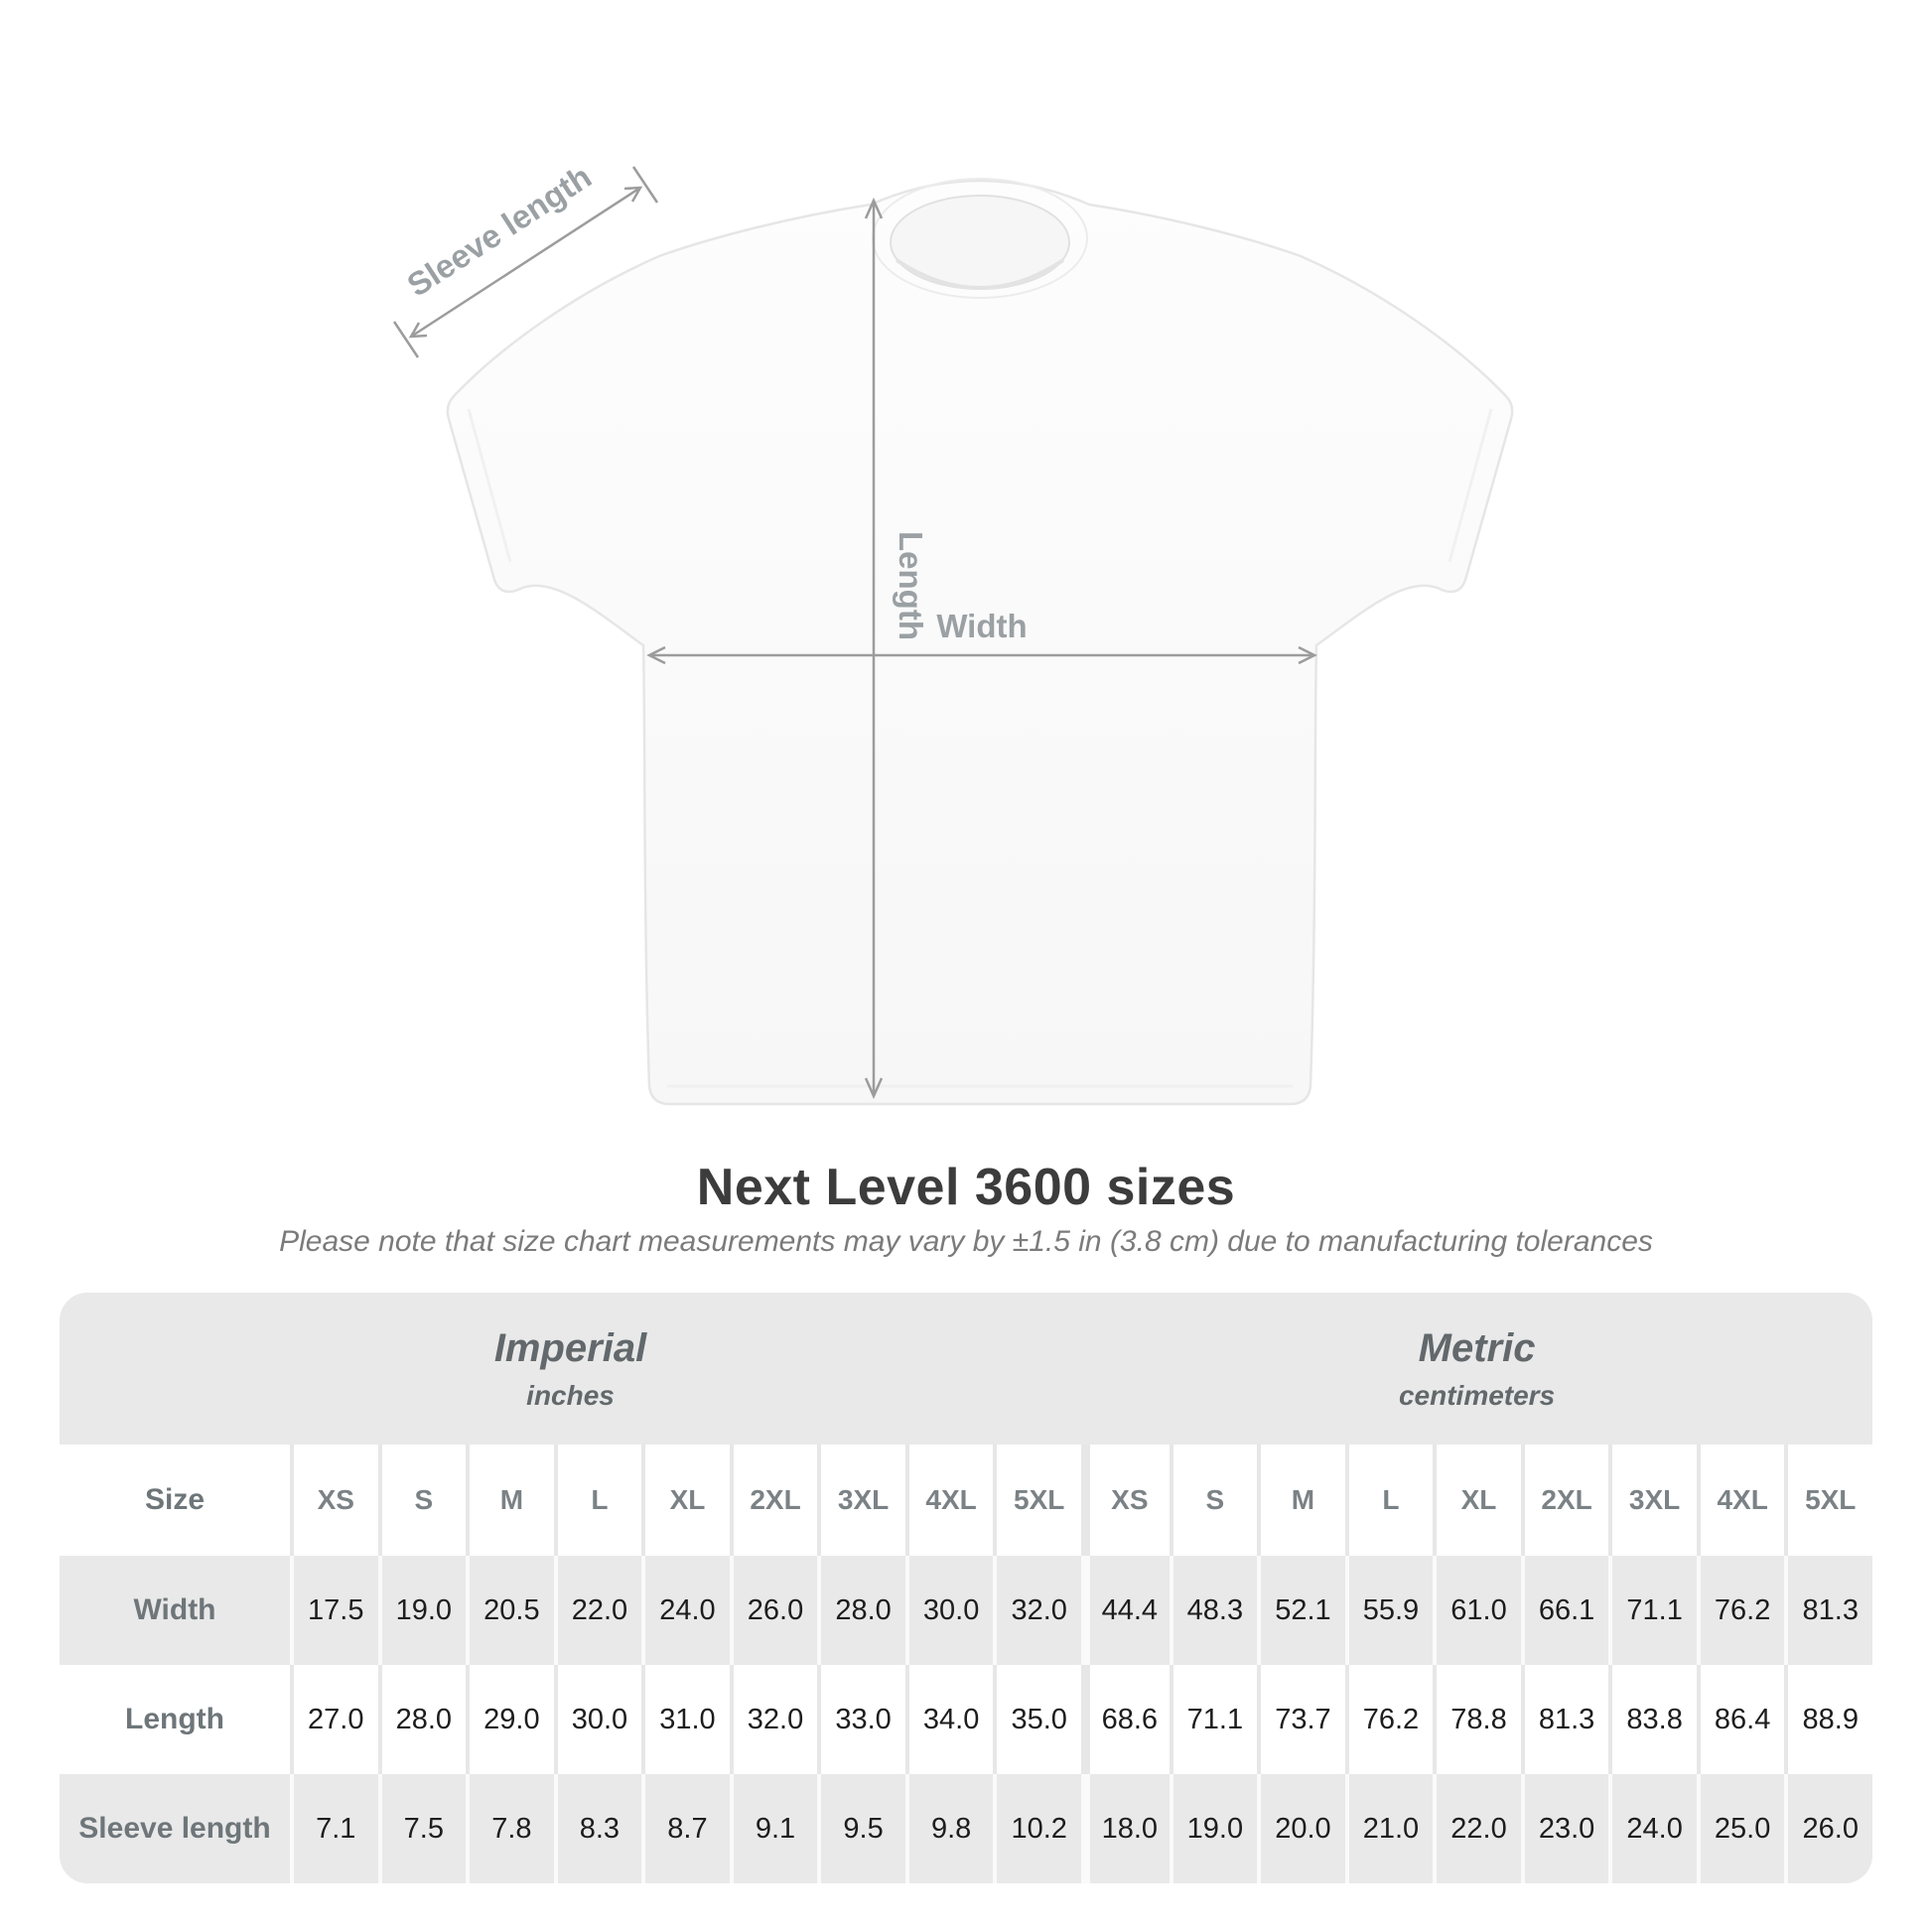 This screenshot has width=1932, height=1932. I want to click on value-cell-imperial-4xl: 34.0, so click(949, 1719).